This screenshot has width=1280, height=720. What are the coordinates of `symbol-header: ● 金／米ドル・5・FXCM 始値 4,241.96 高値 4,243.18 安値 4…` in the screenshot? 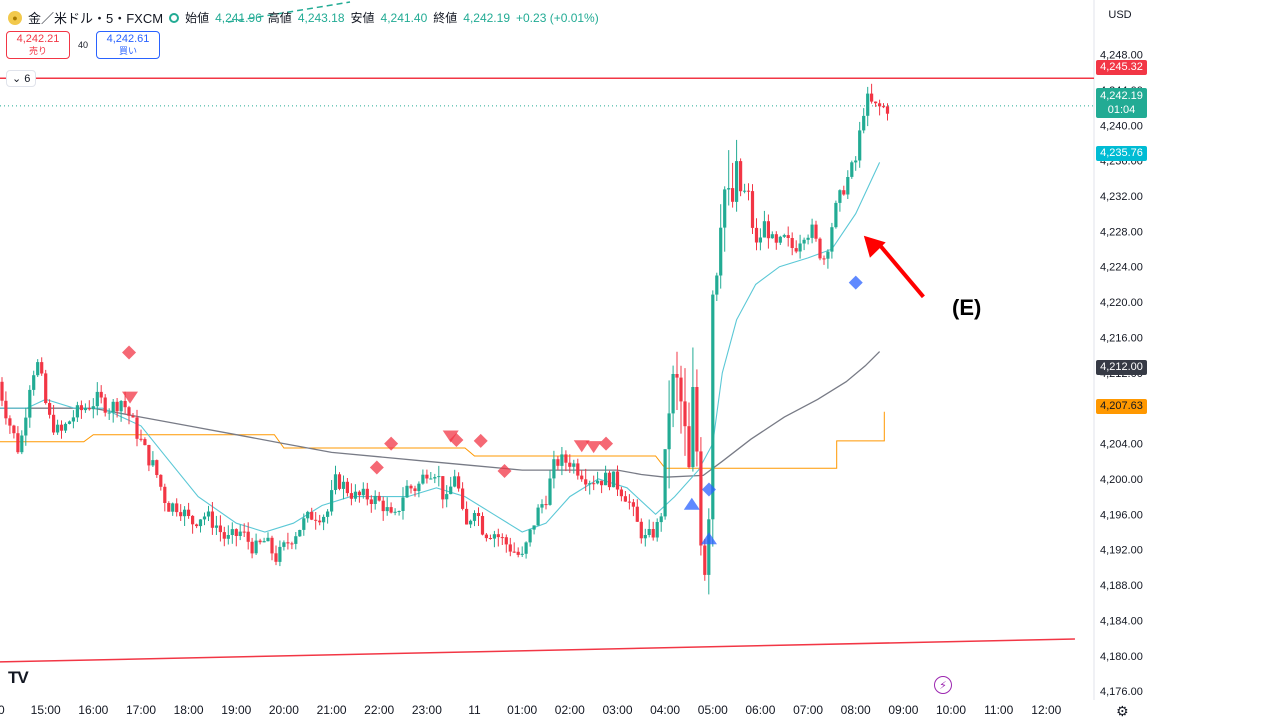 It's located at (303, 17).